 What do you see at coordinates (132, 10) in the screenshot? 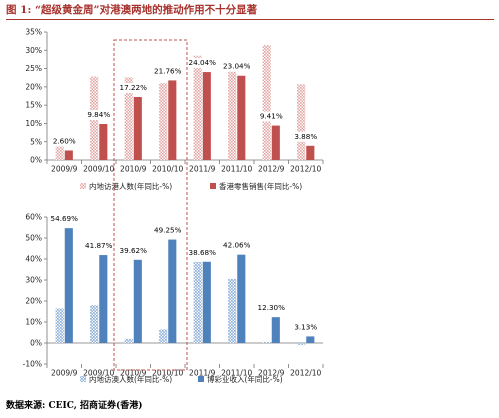
I see `figure-title: 图 1: “超级黄金周”对港澳两地的推动作用不十分显著` at bounding box center [132, 10].